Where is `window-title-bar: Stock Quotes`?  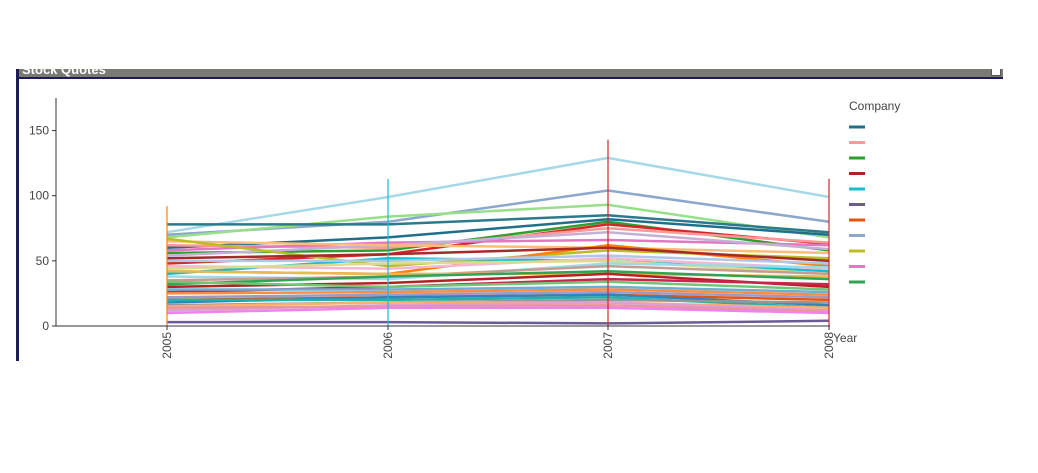
window-title-bar: Stock Quotes is located at coordinates (509, 73).